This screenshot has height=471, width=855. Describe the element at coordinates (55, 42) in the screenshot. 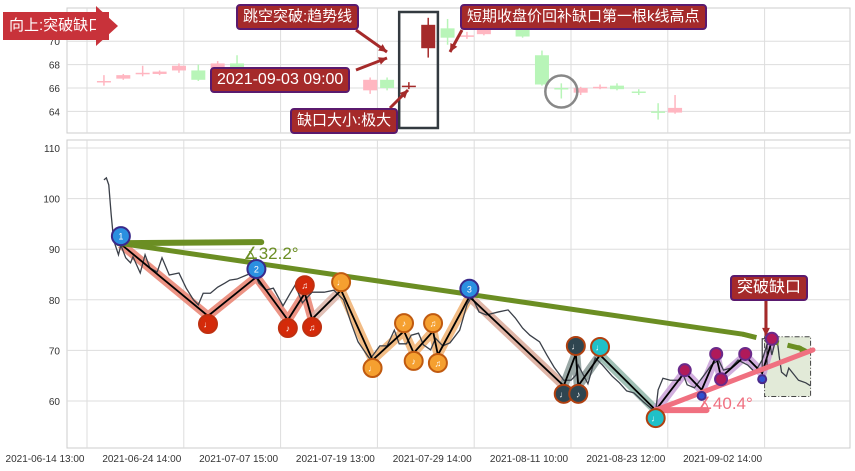

I see `top-y-tick-label: 70` at that location.